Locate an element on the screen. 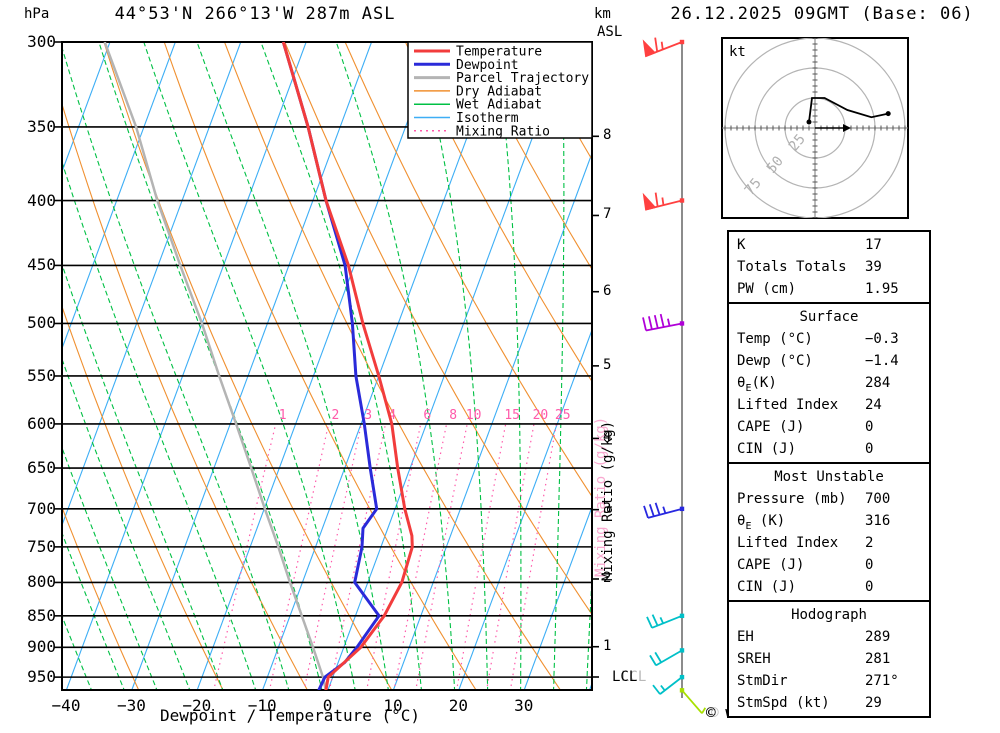 The height and width of the screenshot is (733, 1000). svg-text: Isotherm is located at coordinates (487, 118).